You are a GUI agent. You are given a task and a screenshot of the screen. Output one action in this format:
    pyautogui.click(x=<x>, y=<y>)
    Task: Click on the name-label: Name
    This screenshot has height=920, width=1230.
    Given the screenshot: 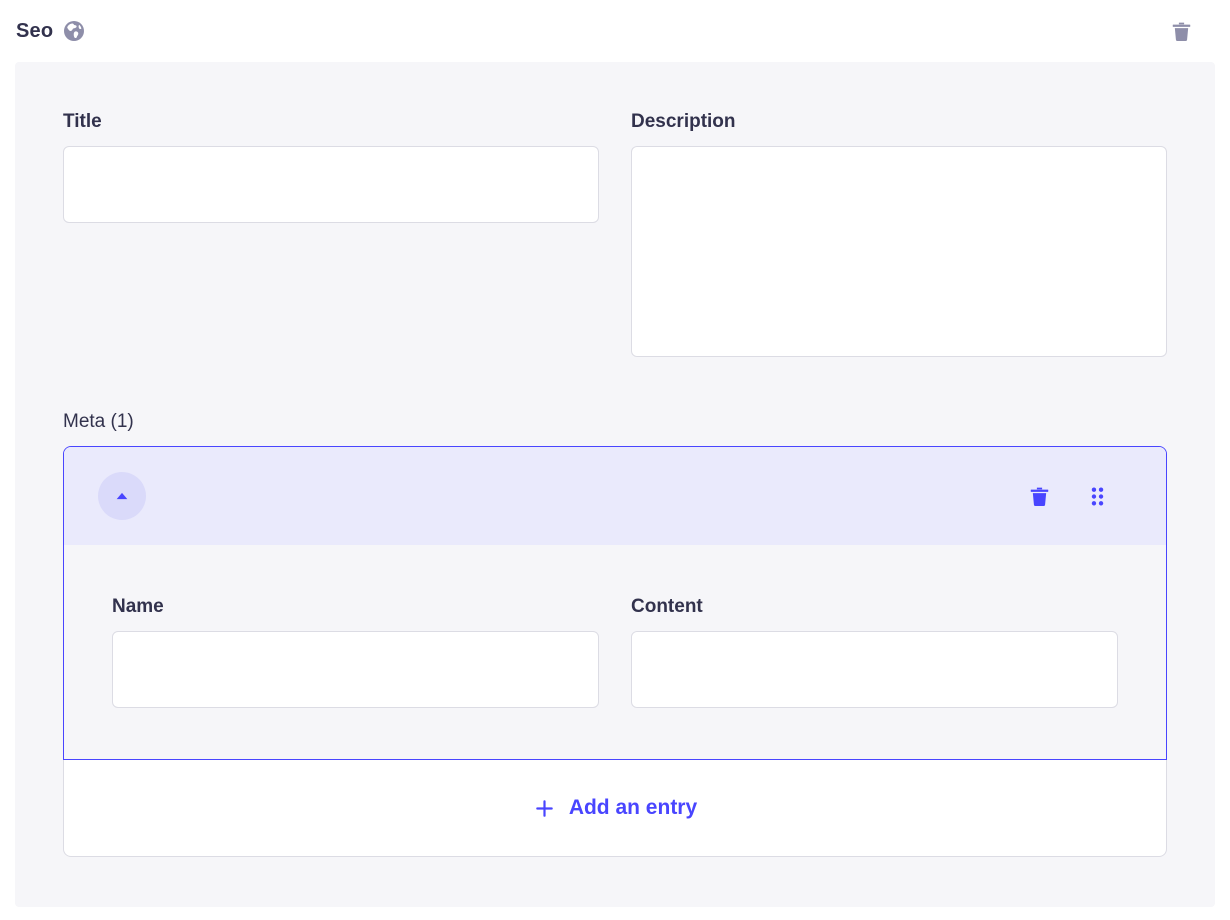 What is the action you would take?
    pyautogui.click(x=138, y=606)
    